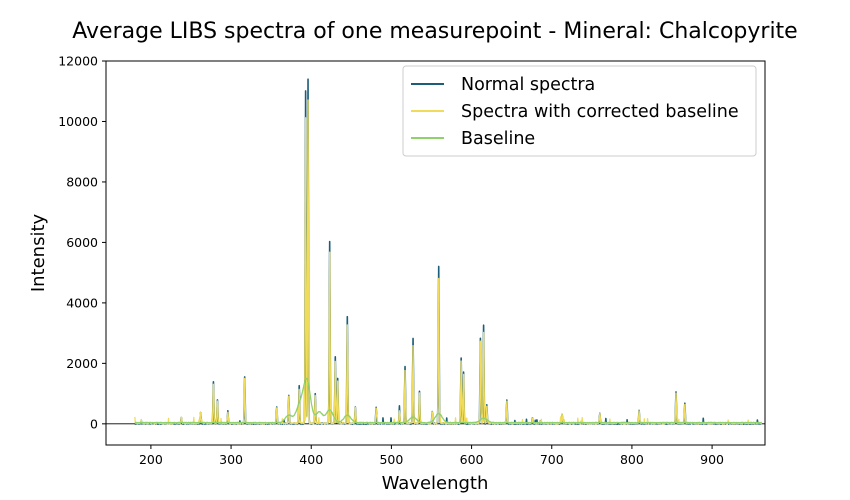 This screenshot has width=850, height=500. Describe the element at coordinates (391, 459) in the screenshot. I see `x-tick-label: 500` at that location.